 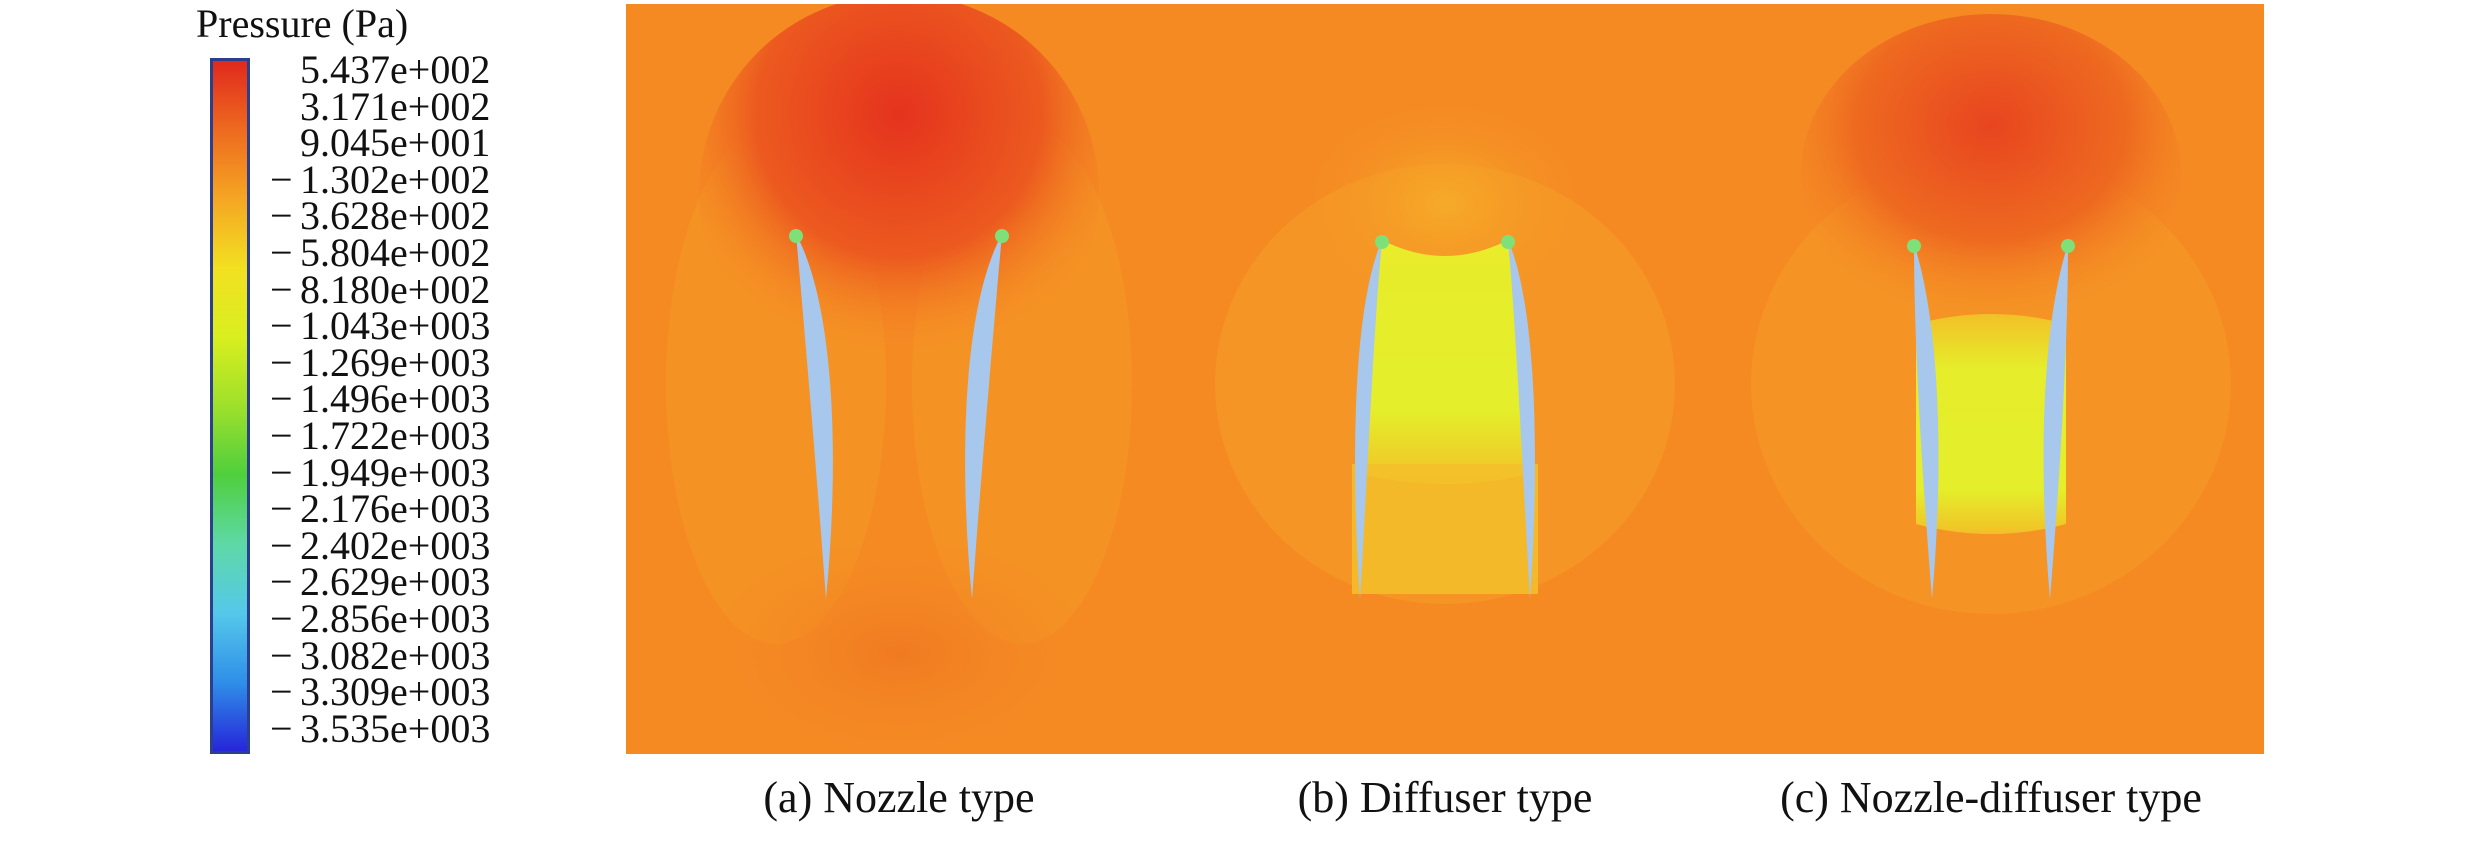 What do you see at coordinates (395, 582) in the screenshot?
I see `tick-value: 2.629e+003` at bounding box center [395, 582].